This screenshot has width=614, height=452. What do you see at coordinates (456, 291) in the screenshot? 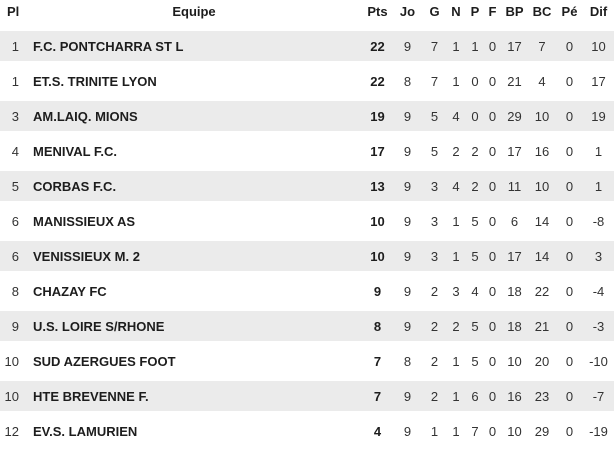
I see `draws-cell: 3` at bounding box center [456, 291].